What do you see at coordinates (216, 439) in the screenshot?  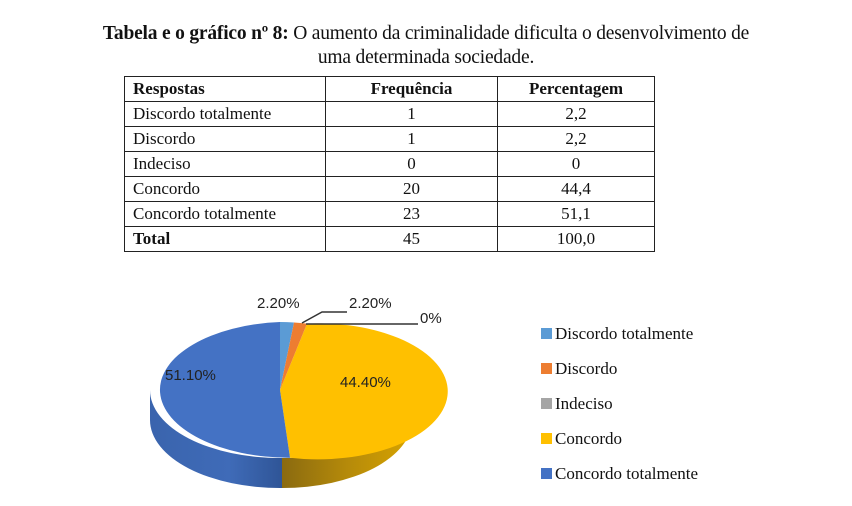 I see `pie-side-concordo-totalmente` at bounding box center [216, 439].